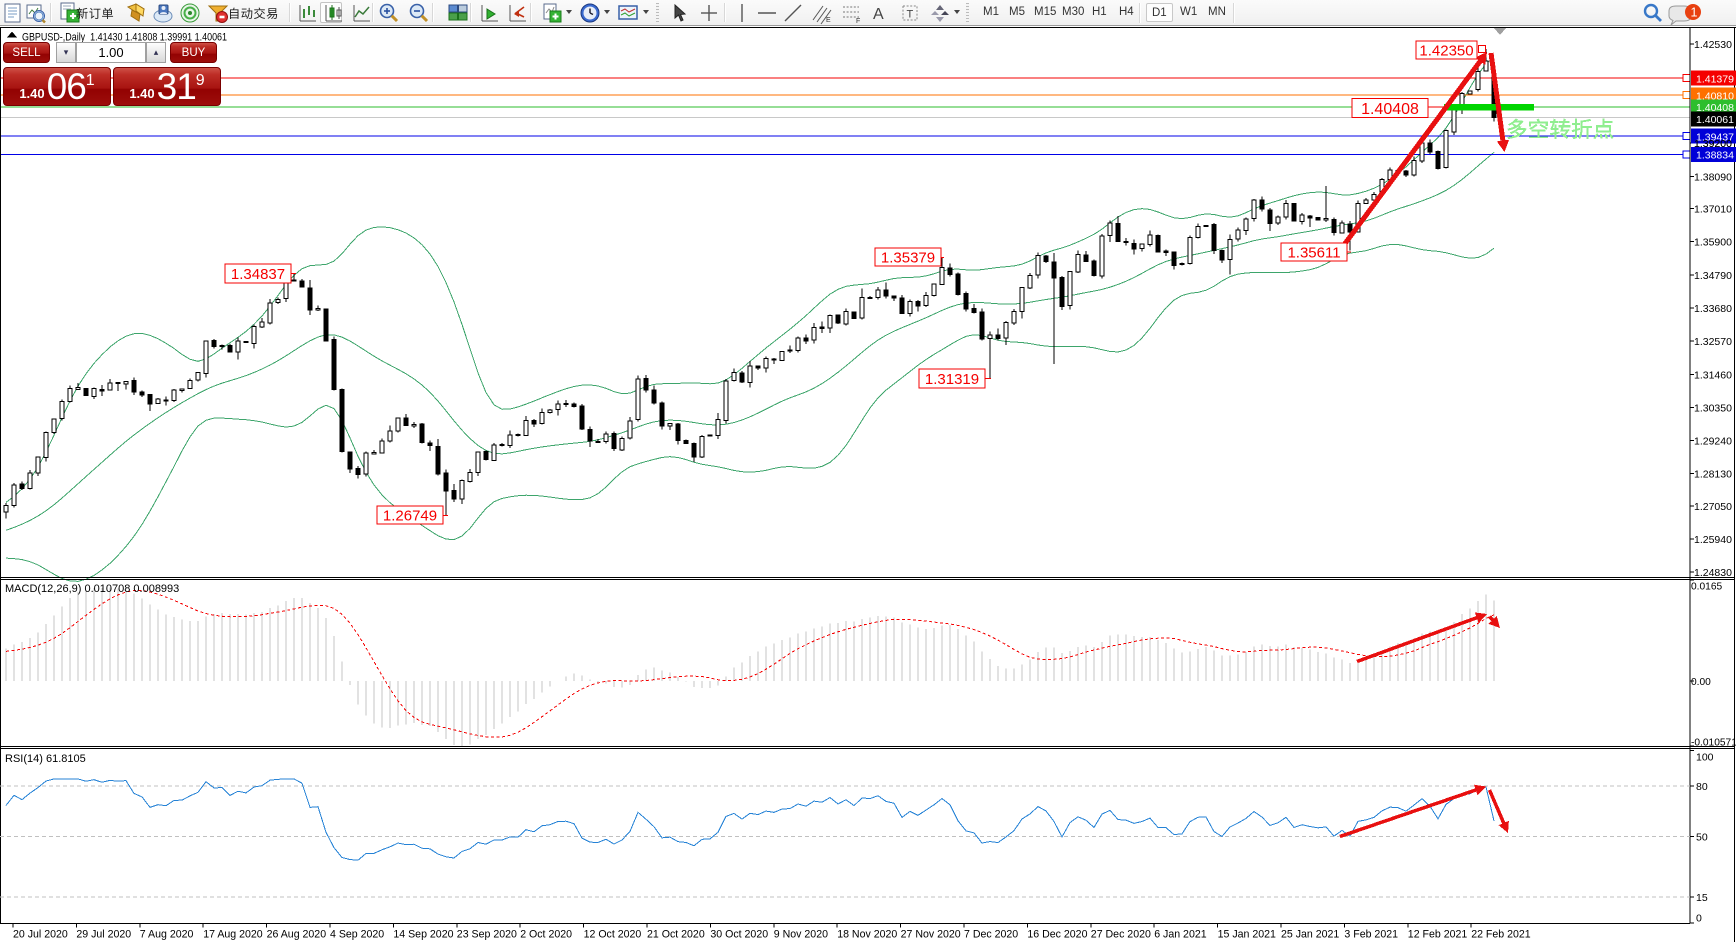  I want to click on svg-text: 15, so click(1702, 898).